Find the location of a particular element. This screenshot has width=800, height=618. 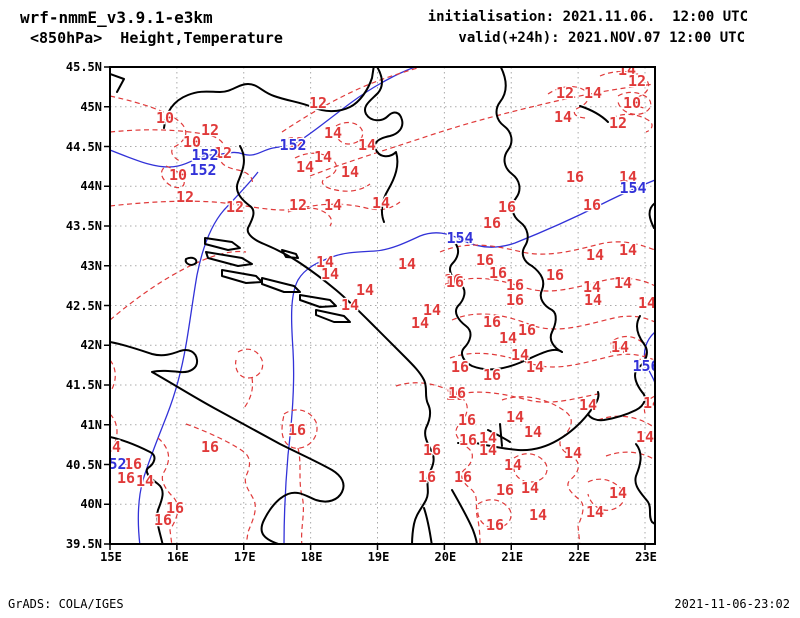

height-contour-label: 154 is located at coordinates (632, 188).